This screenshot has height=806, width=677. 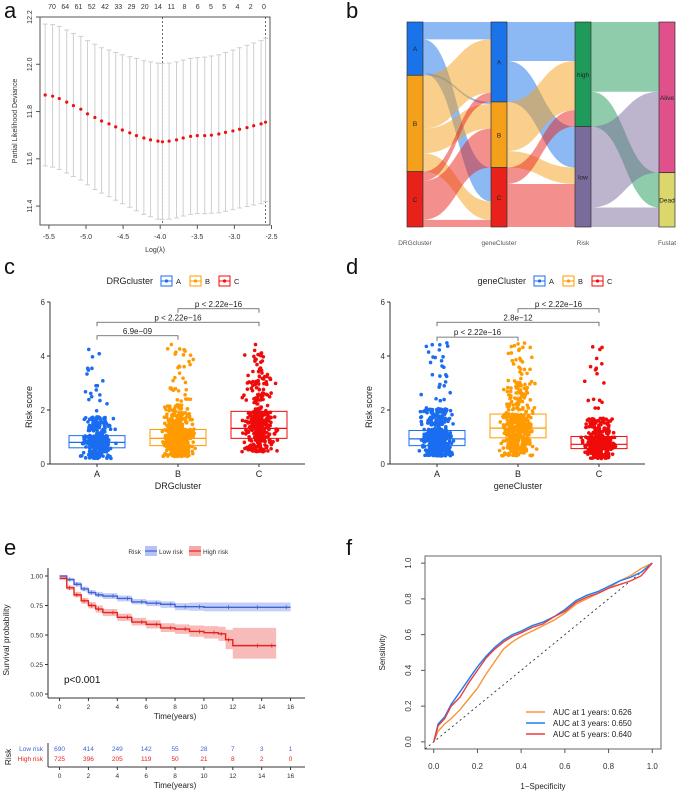 I want to click on x-tick-label: C, so click(x=259, y=474).